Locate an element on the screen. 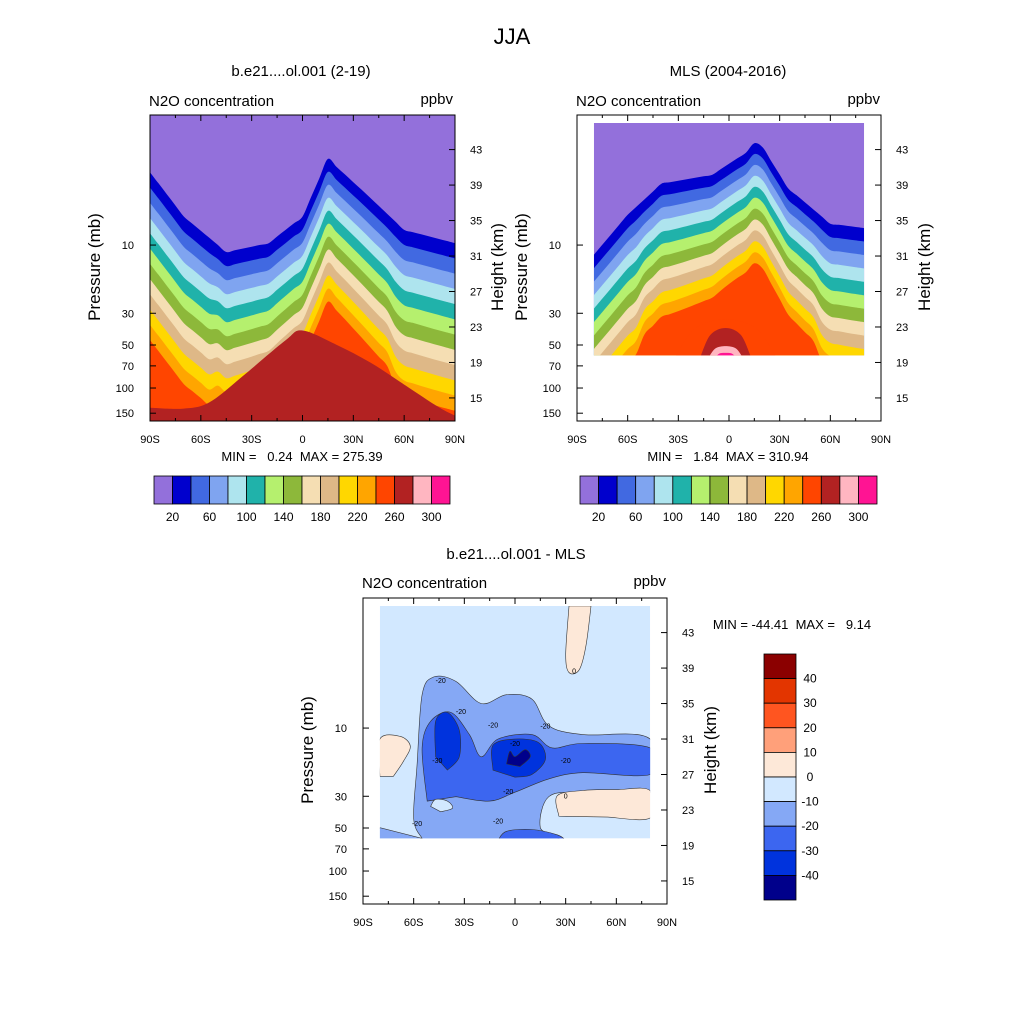 The width and height of the screenshot is (1024, 1024). panel-title: b.e21....ol.001 (2-19) is located at coordinates (300, 71).